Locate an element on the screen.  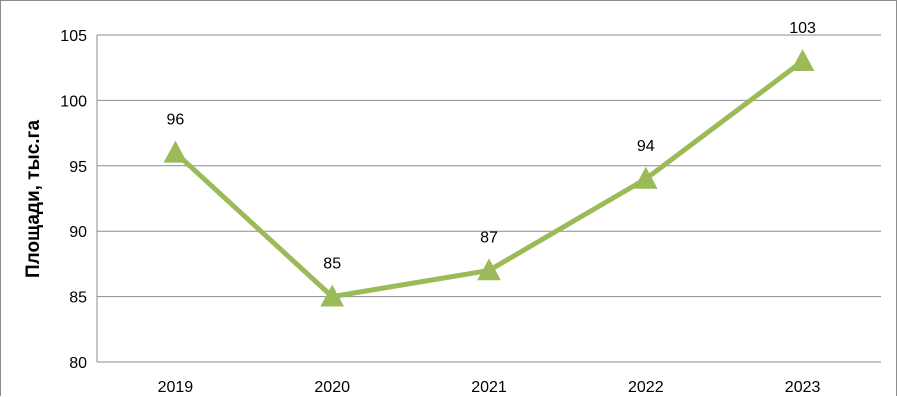
x-axis-tick-labels: 2019 2020 2021 2022 2023 is located at coordinates (489, 387).